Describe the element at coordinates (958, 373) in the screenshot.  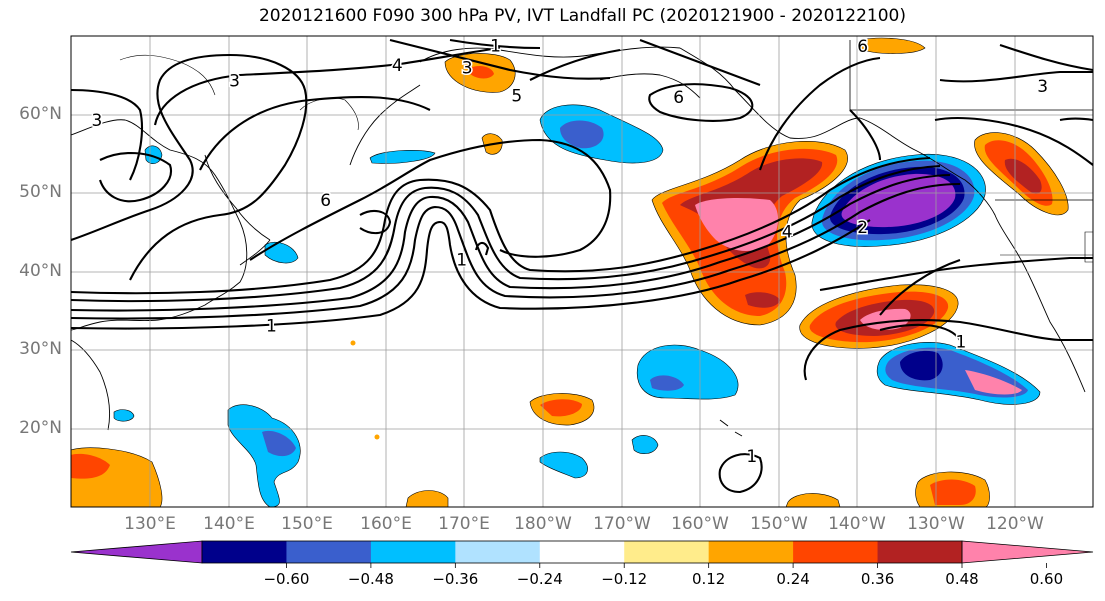
I see `negative-anomaly-subtropics-east` at that location.